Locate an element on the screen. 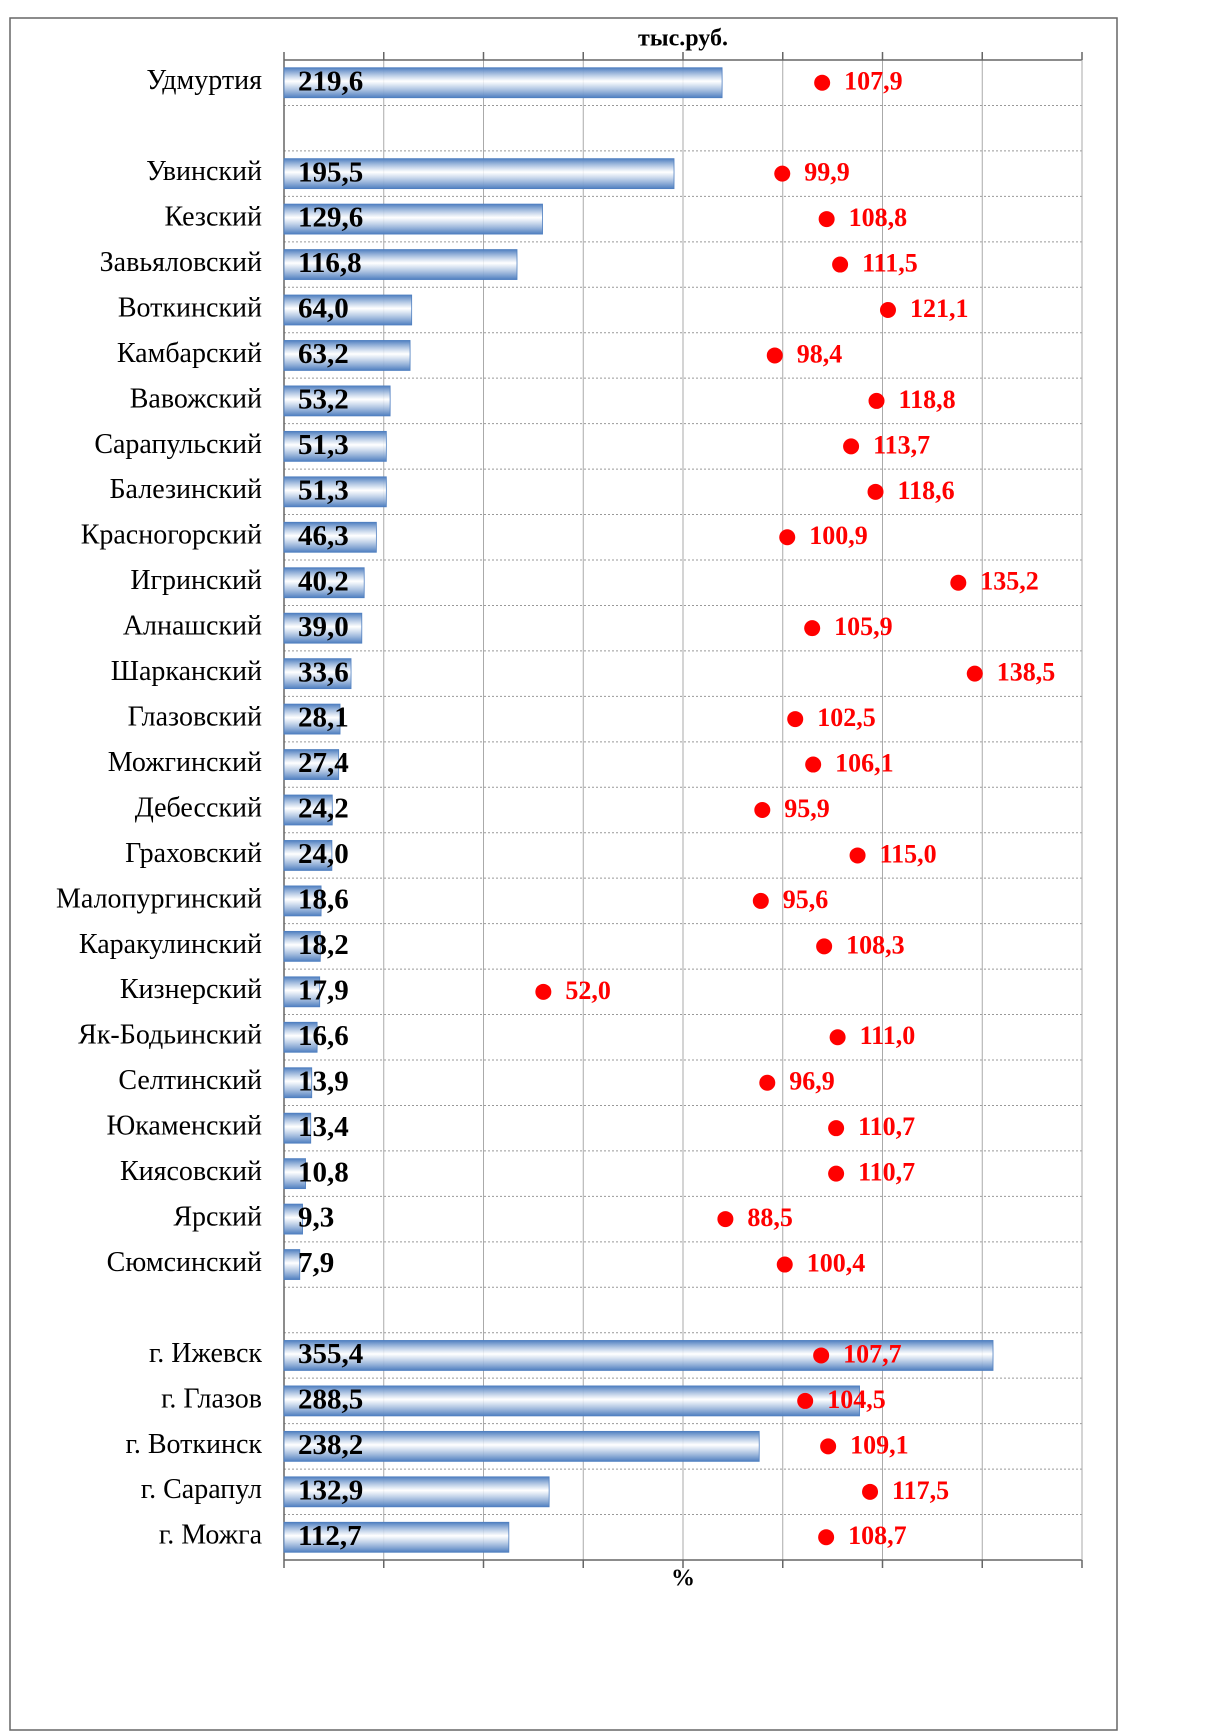 The width and height of the screenshot is (1232, 1731). dot-value-label: 106,1 is located at coordinates (864, 763).